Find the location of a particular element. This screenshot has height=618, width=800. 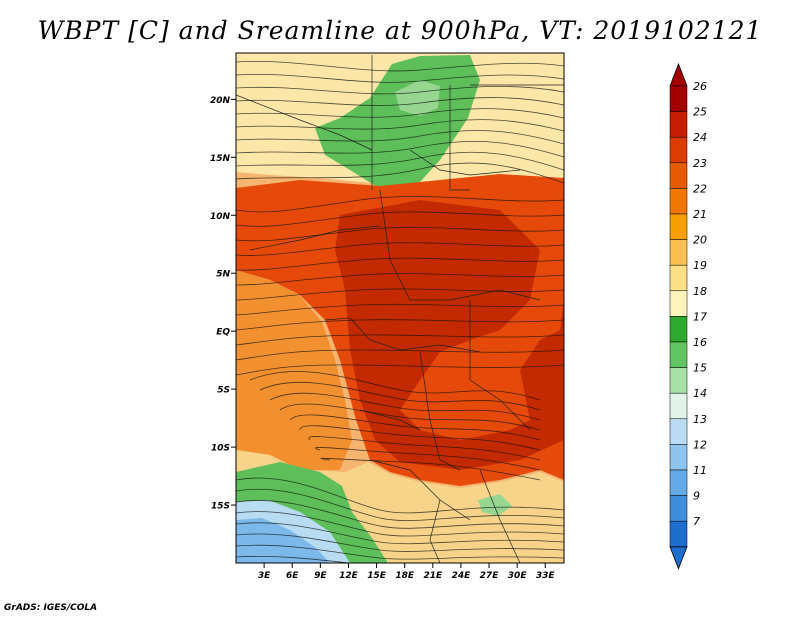

grads-credit: GrADS: IGES/COLA is located at coordinates (51, 608).